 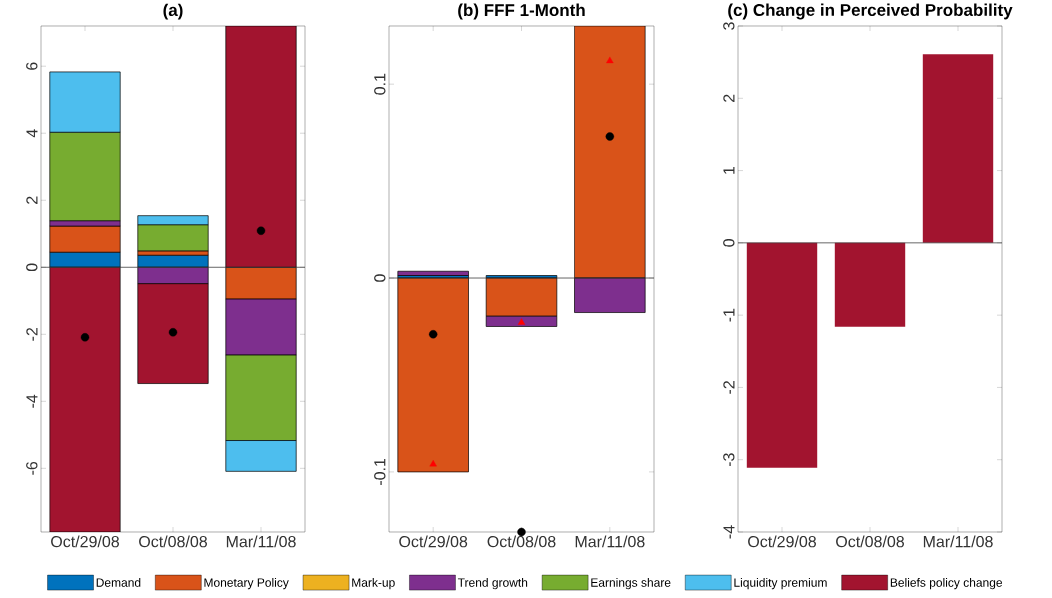 I want to click on y-tick-label: -3, so click(x=729, y=460).